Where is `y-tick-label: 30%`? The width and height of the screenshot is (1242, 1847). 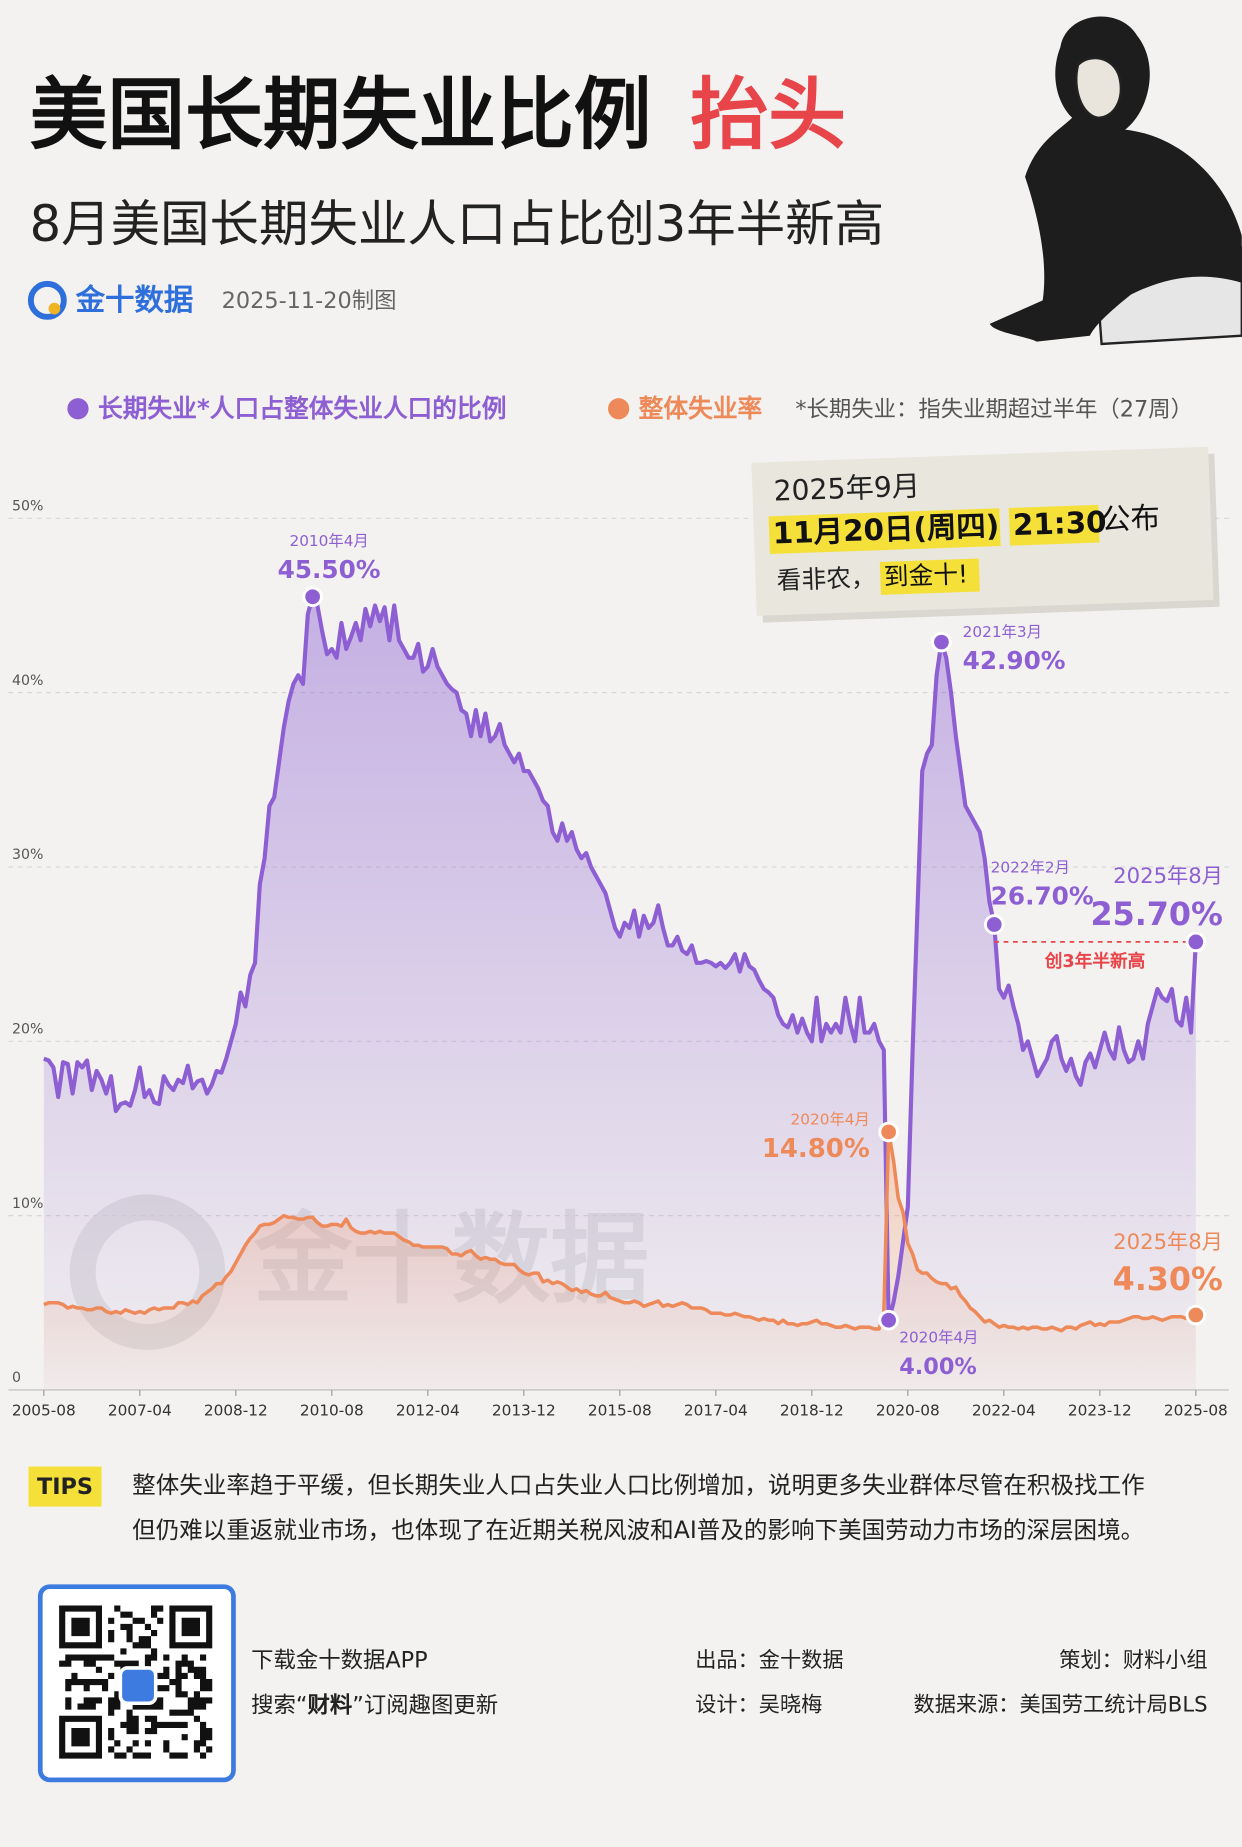 y-tick-label: 30% is located at coordinates (27, 855).